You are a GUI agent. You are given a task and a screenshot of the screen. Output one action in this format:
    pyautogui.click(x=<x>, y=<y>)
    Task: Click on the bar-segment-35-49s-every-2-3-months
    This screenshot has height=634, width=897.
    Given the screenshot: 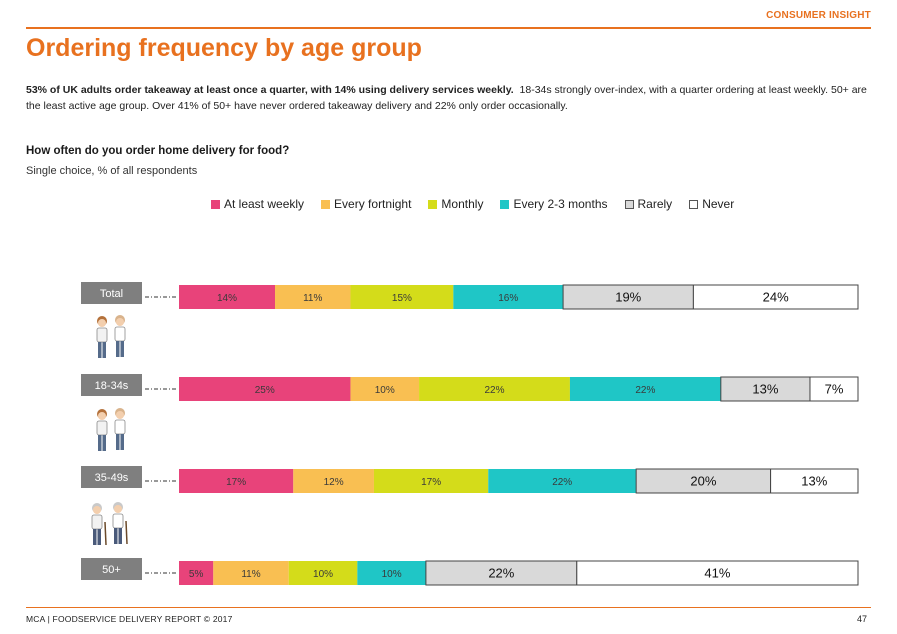 What is the action you would take?
    pyautogui.click(x=562, y=481)
    